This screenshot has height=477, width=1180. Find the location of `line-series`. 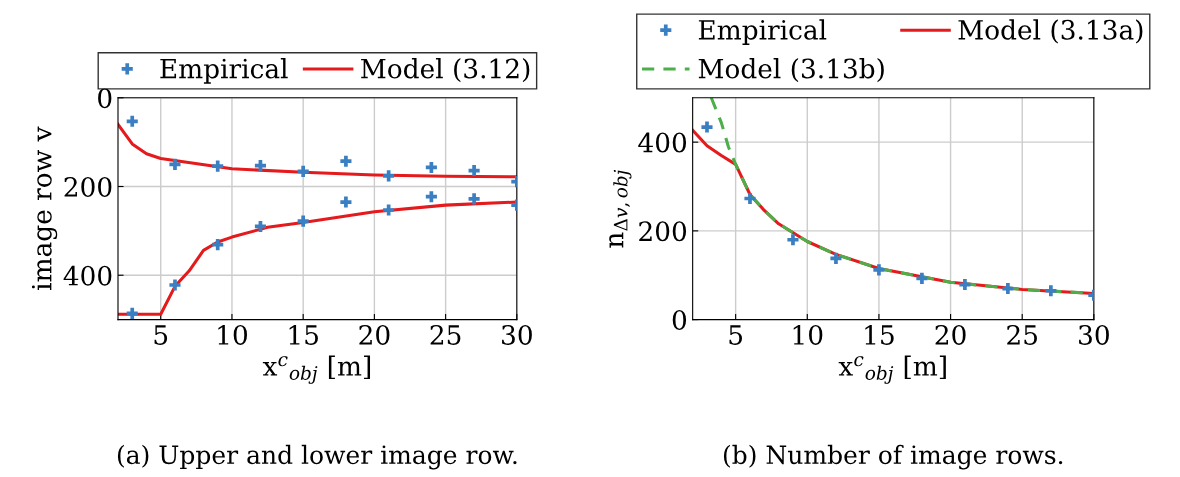

line-series is located at coordinates (317, 258).